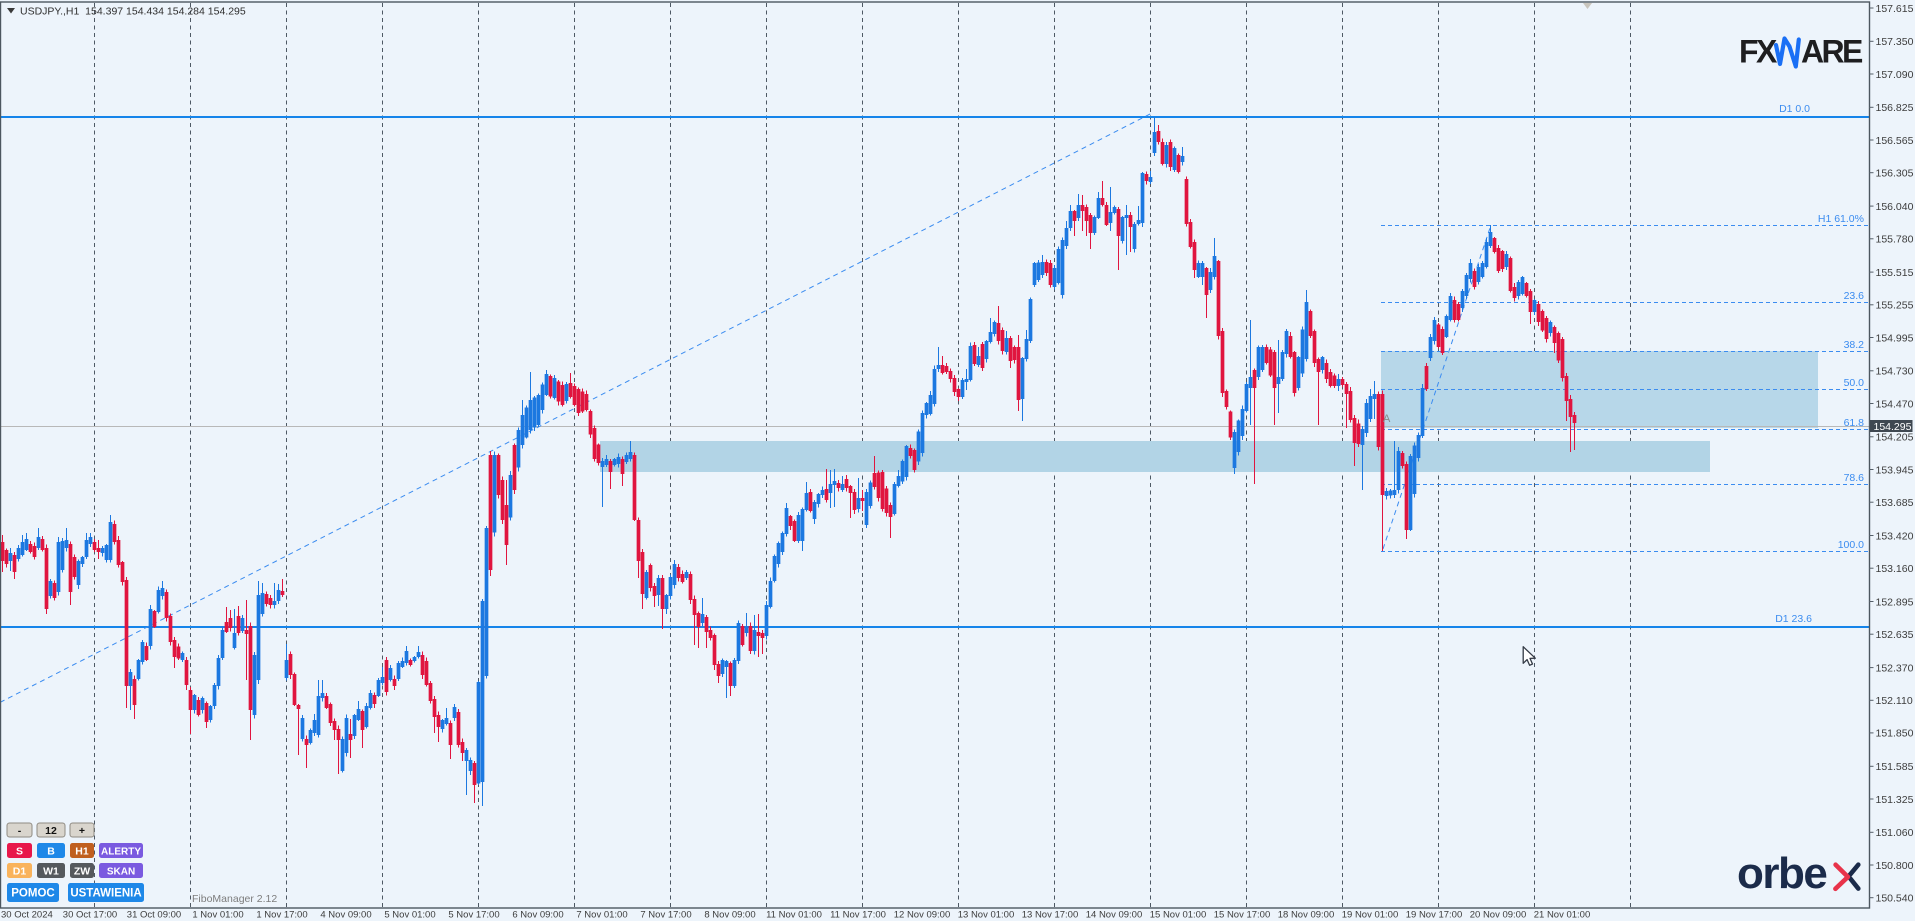  Describe the element at coordinates (1851, 545) in the screenshot. I see `svg-text: 100.0` at that location.